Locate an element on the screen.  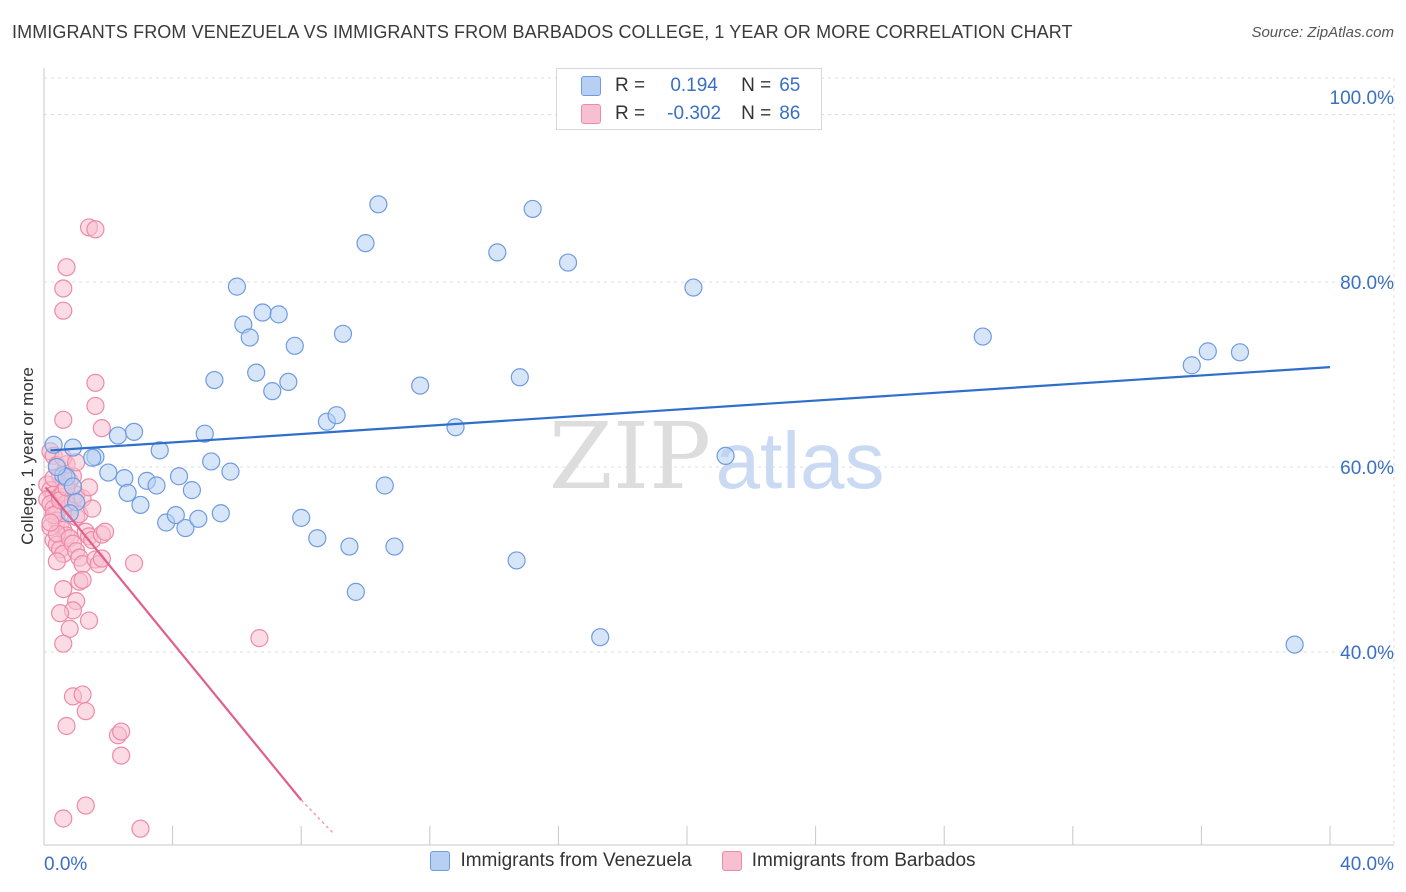
stats-swatch-venezuela is located at coordinates (591, 86).